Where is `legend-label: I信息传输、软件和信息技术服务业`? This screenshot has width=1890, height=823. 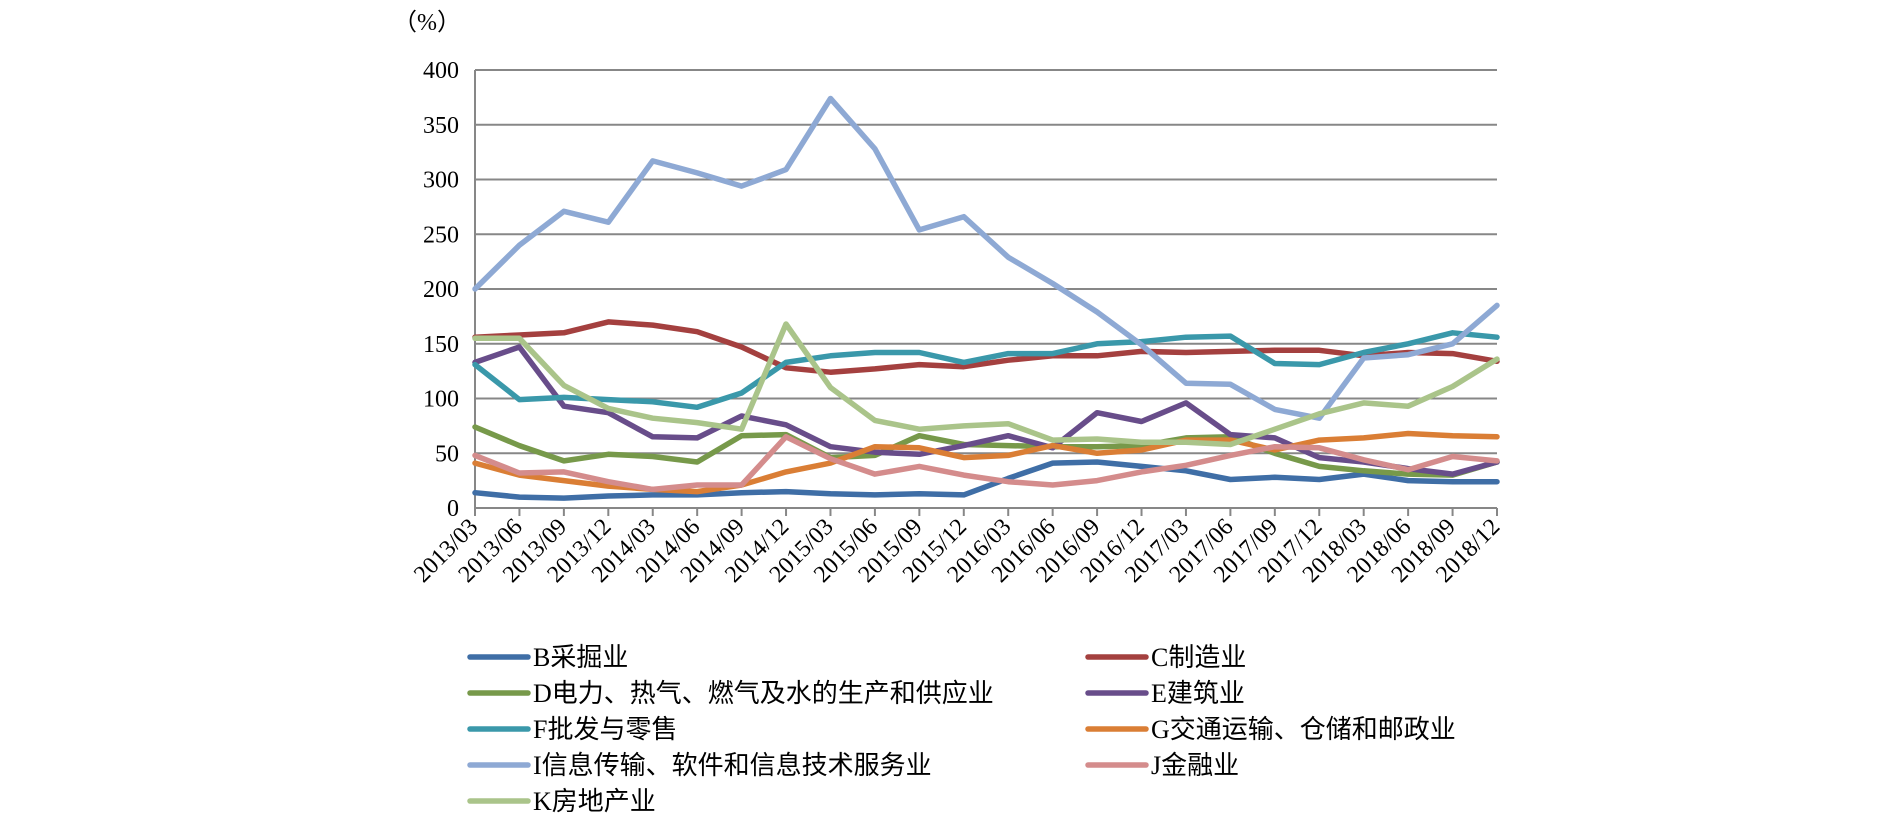 legend-label: I信息传输、软件和信息技术服务业 is located at coordinates (732, 765).